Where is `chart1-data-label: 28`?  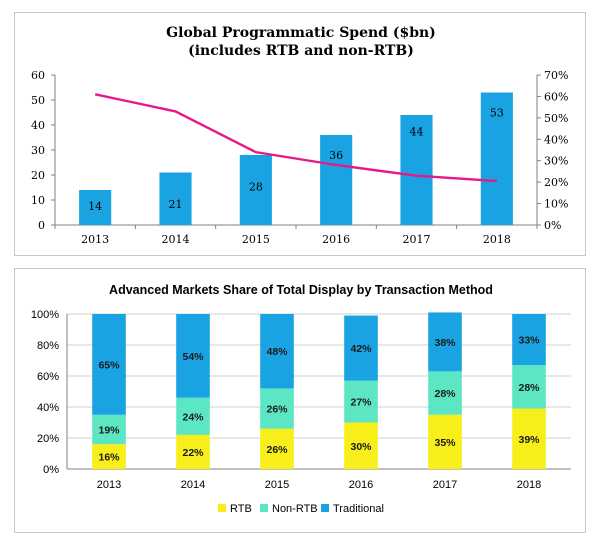 chart1-data-label: 28 is located at coordinates (256, 187).